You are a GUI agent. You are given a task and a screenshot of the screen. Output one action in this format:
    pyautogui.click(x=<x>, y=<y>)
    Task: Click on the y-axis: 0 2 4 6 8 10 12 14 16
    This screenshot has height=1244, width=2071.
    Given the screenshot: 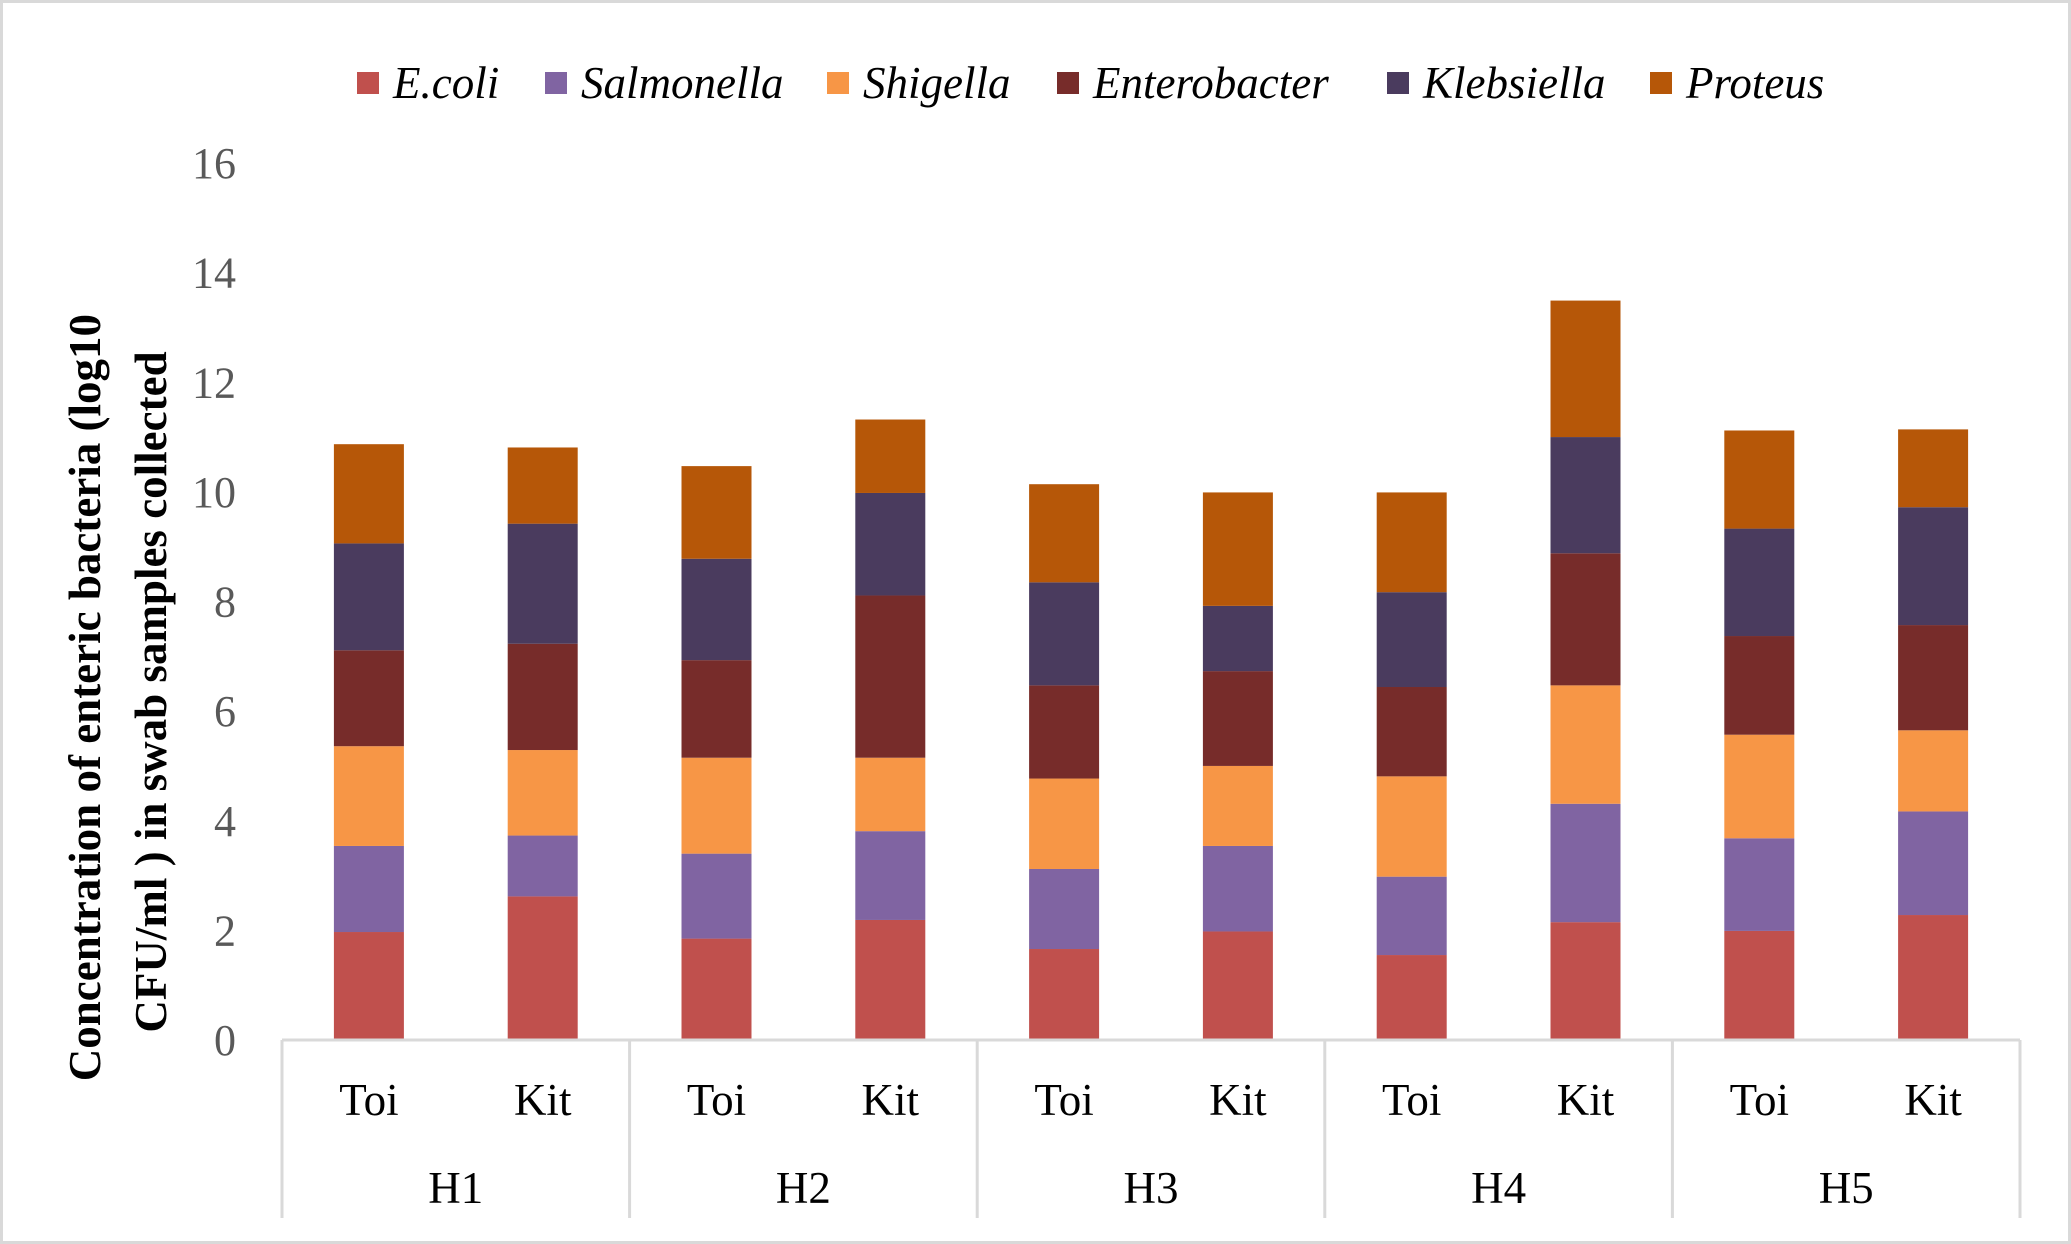 What is the action you would take?
    pyautogui.click(x=214, y=602)
    